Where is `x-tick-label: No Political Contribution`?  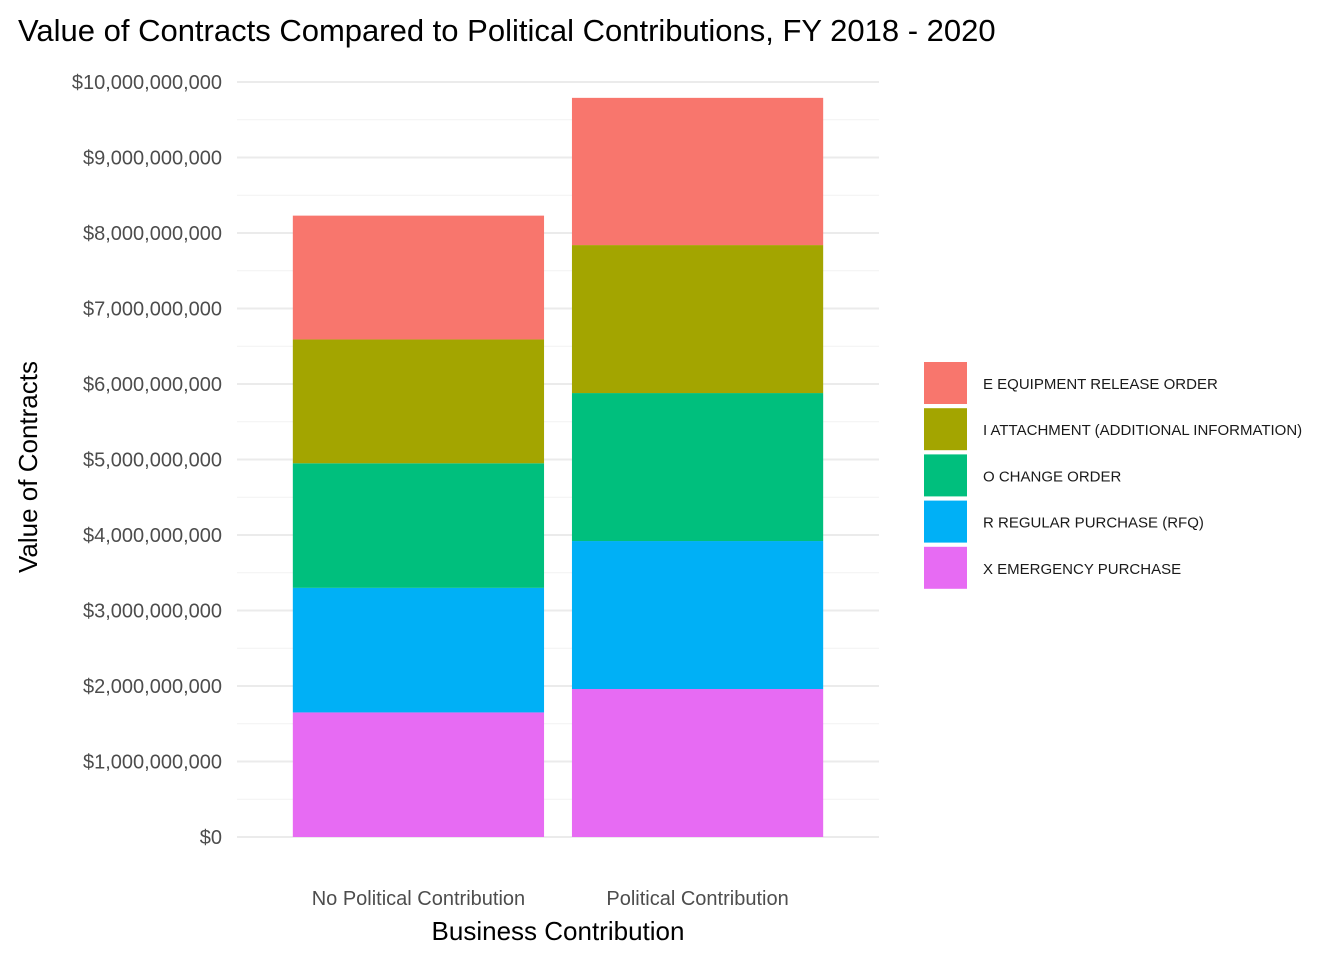 x-tick-label: No Political Contribution is located at coordinates (418, 899).